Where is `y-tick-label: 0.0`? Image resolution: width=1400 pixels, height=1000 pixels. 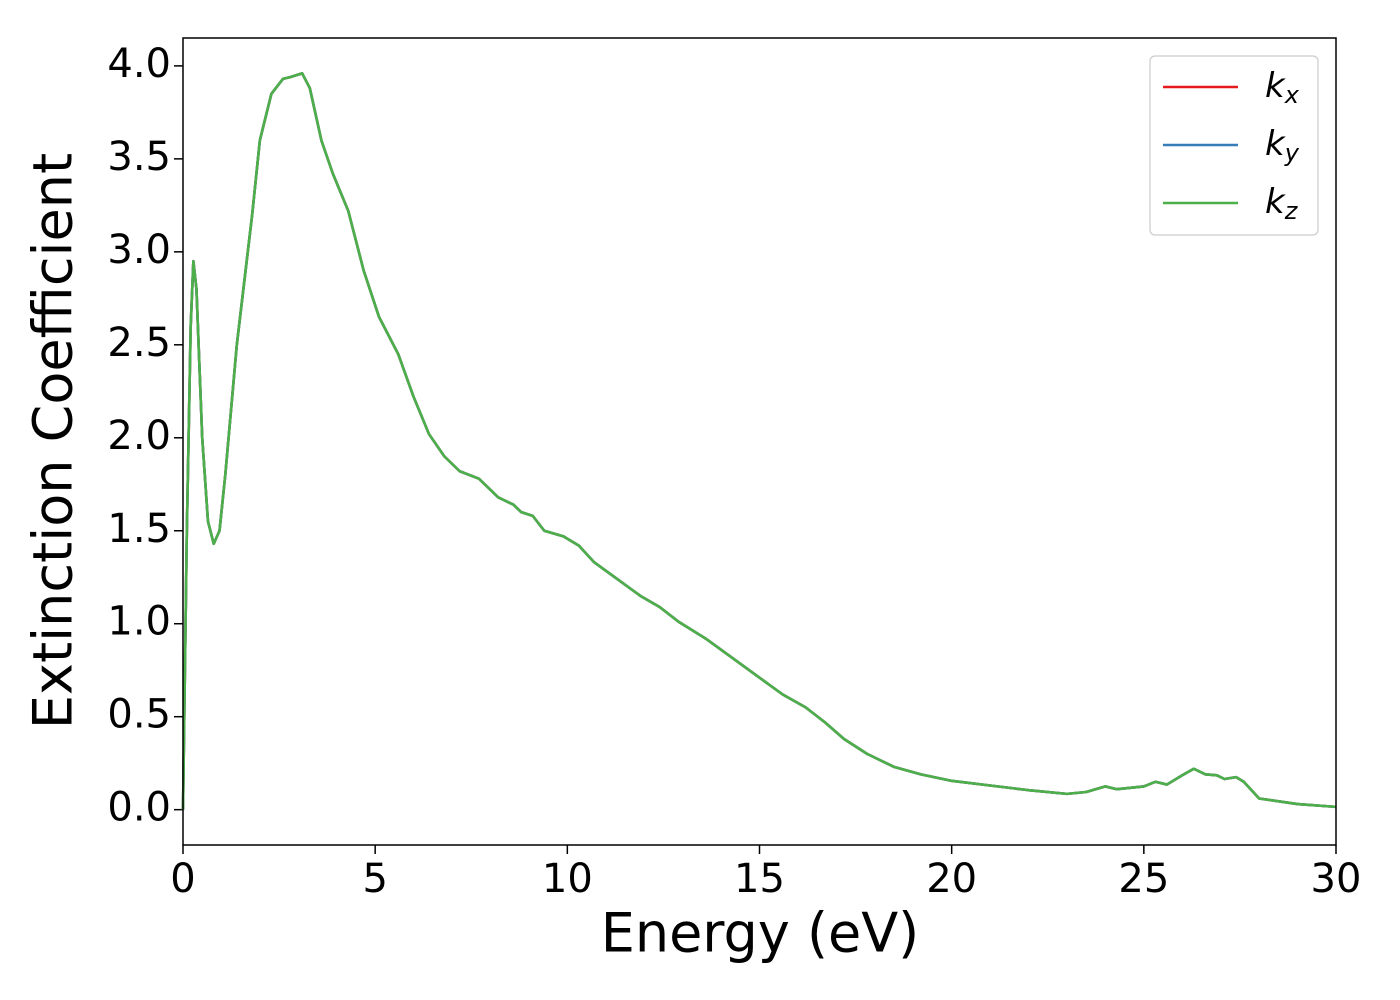 y-tick-label: 0.0 is located at coordinates (139, 808).